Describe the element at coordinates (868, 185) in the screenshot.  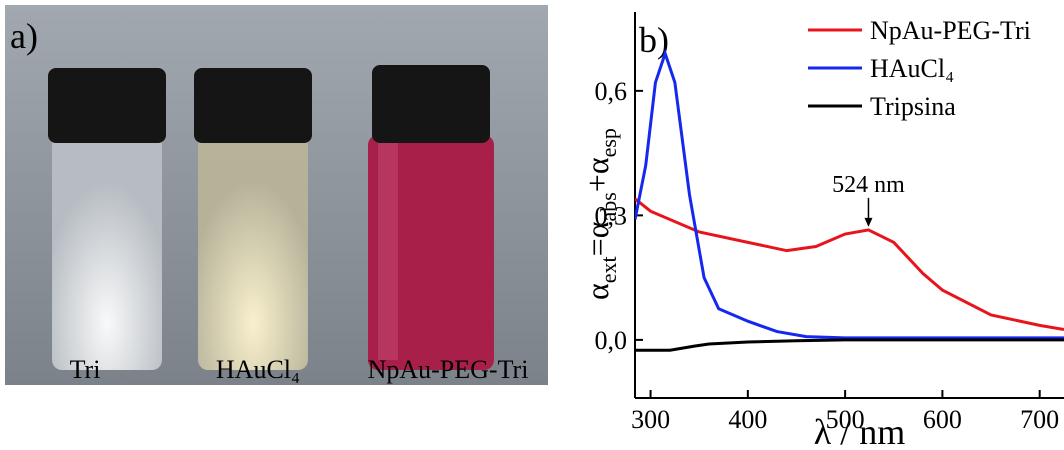
I see `annotation: 524 nm` at that location.